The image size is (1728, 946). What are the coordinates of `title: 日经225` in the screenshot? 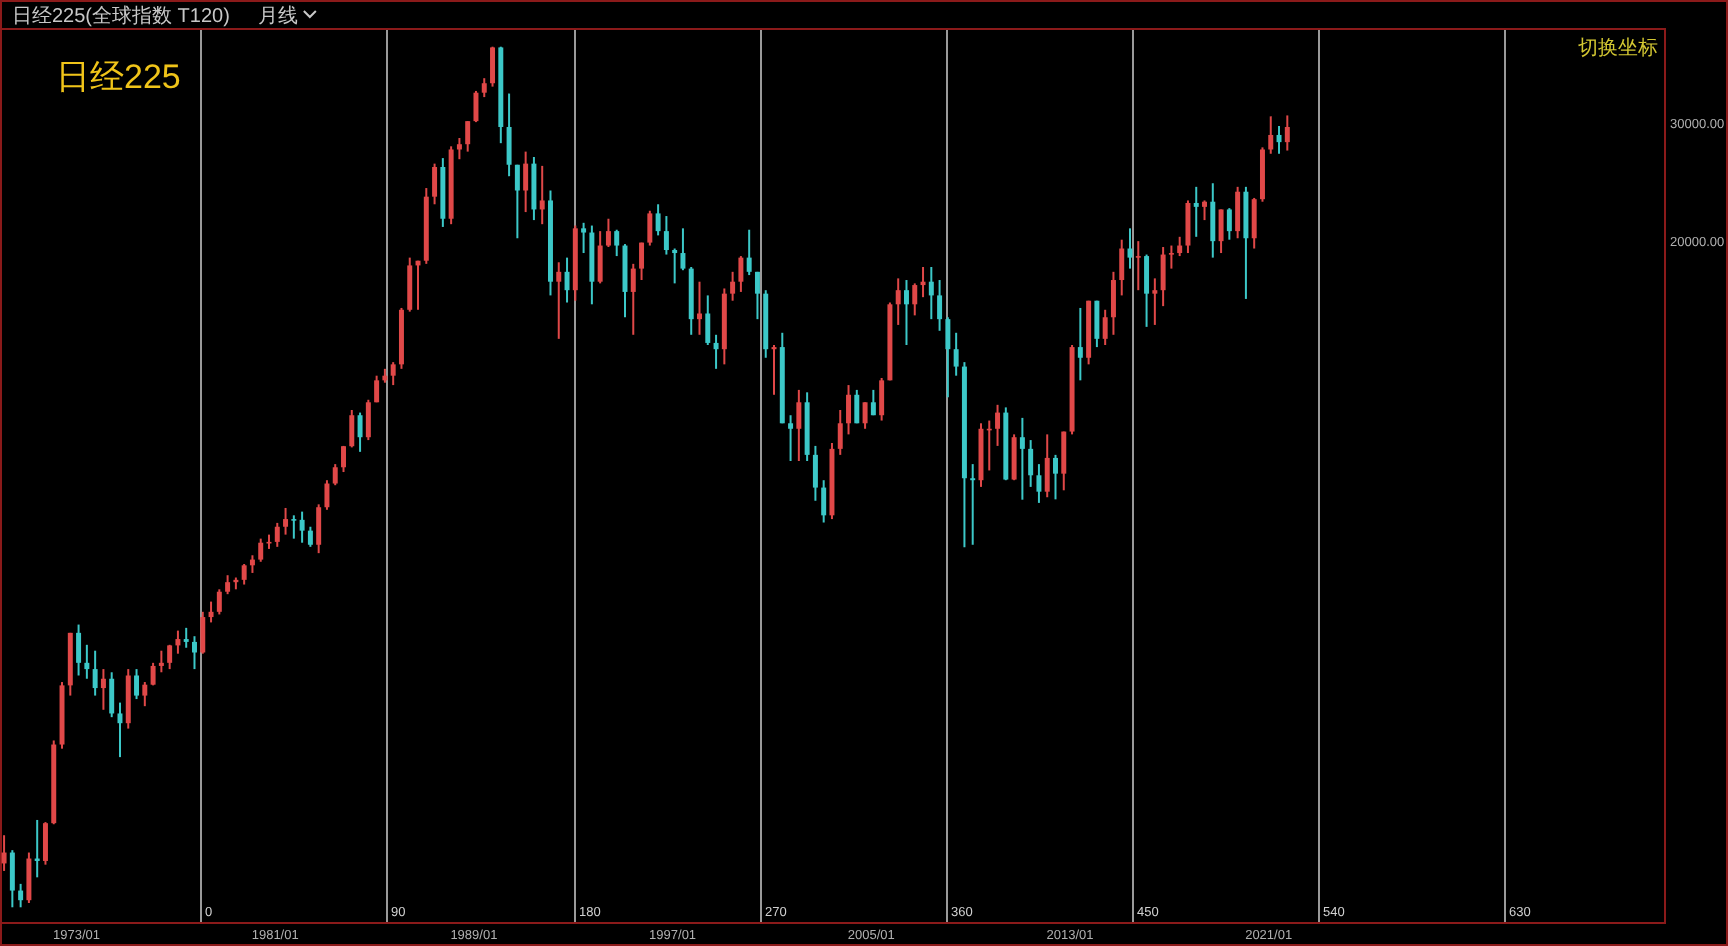 It's located at (118, 77).